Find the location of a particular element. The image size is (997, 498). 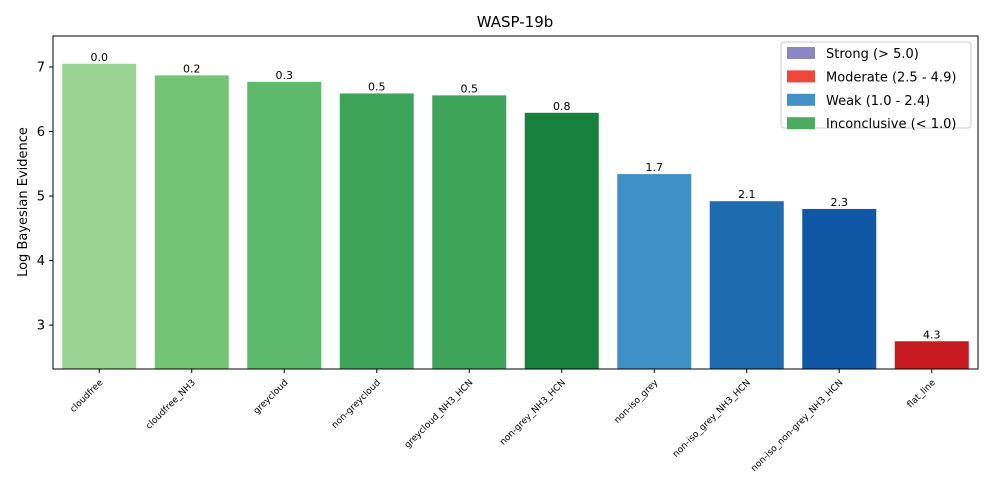

y-axis: 3 4 5 6 7 is located at coordinates (45, 197).